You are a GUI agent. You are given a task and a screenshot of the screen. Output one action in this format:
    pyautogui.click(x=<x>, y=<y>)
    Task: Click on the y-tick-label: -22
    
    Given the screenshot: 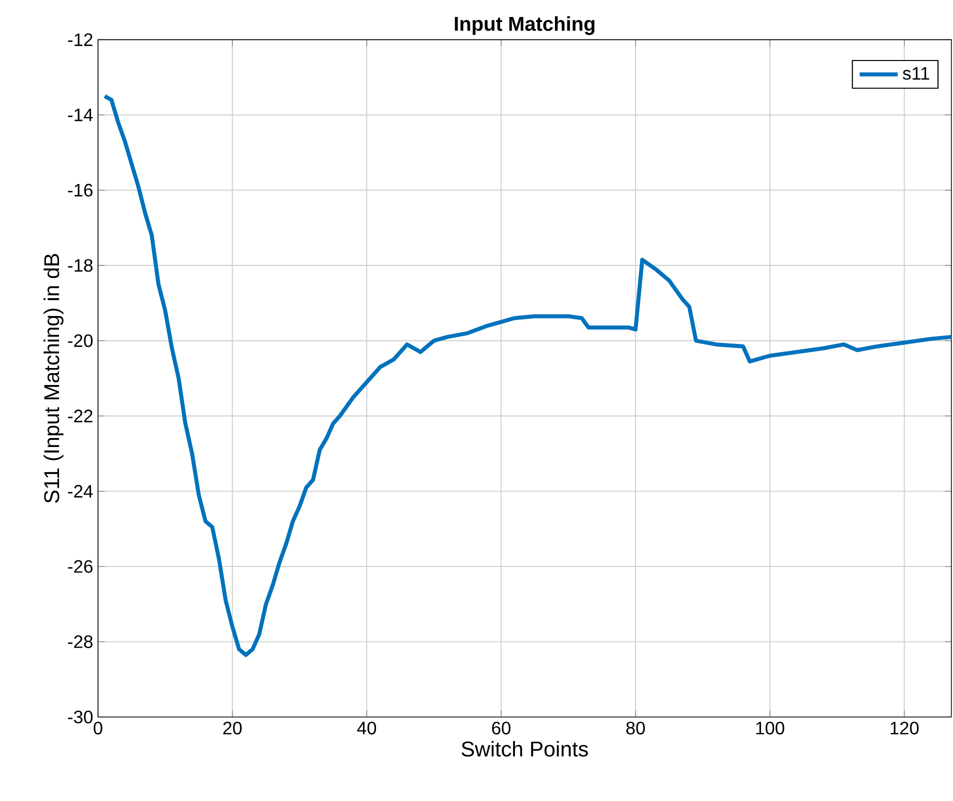 What is the action you would take?
    pyautogui.click(x=80, y=416)
    